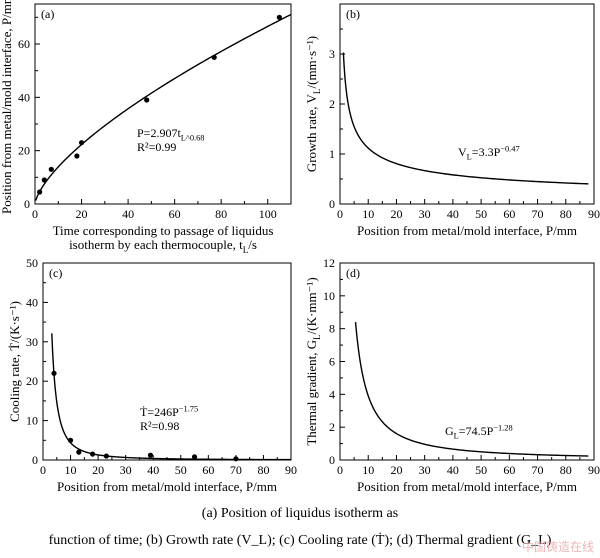 Image resolution: width=600 pixels, height=558 pixels. I want to click on y-tick-label: 6, so click(332, 362).